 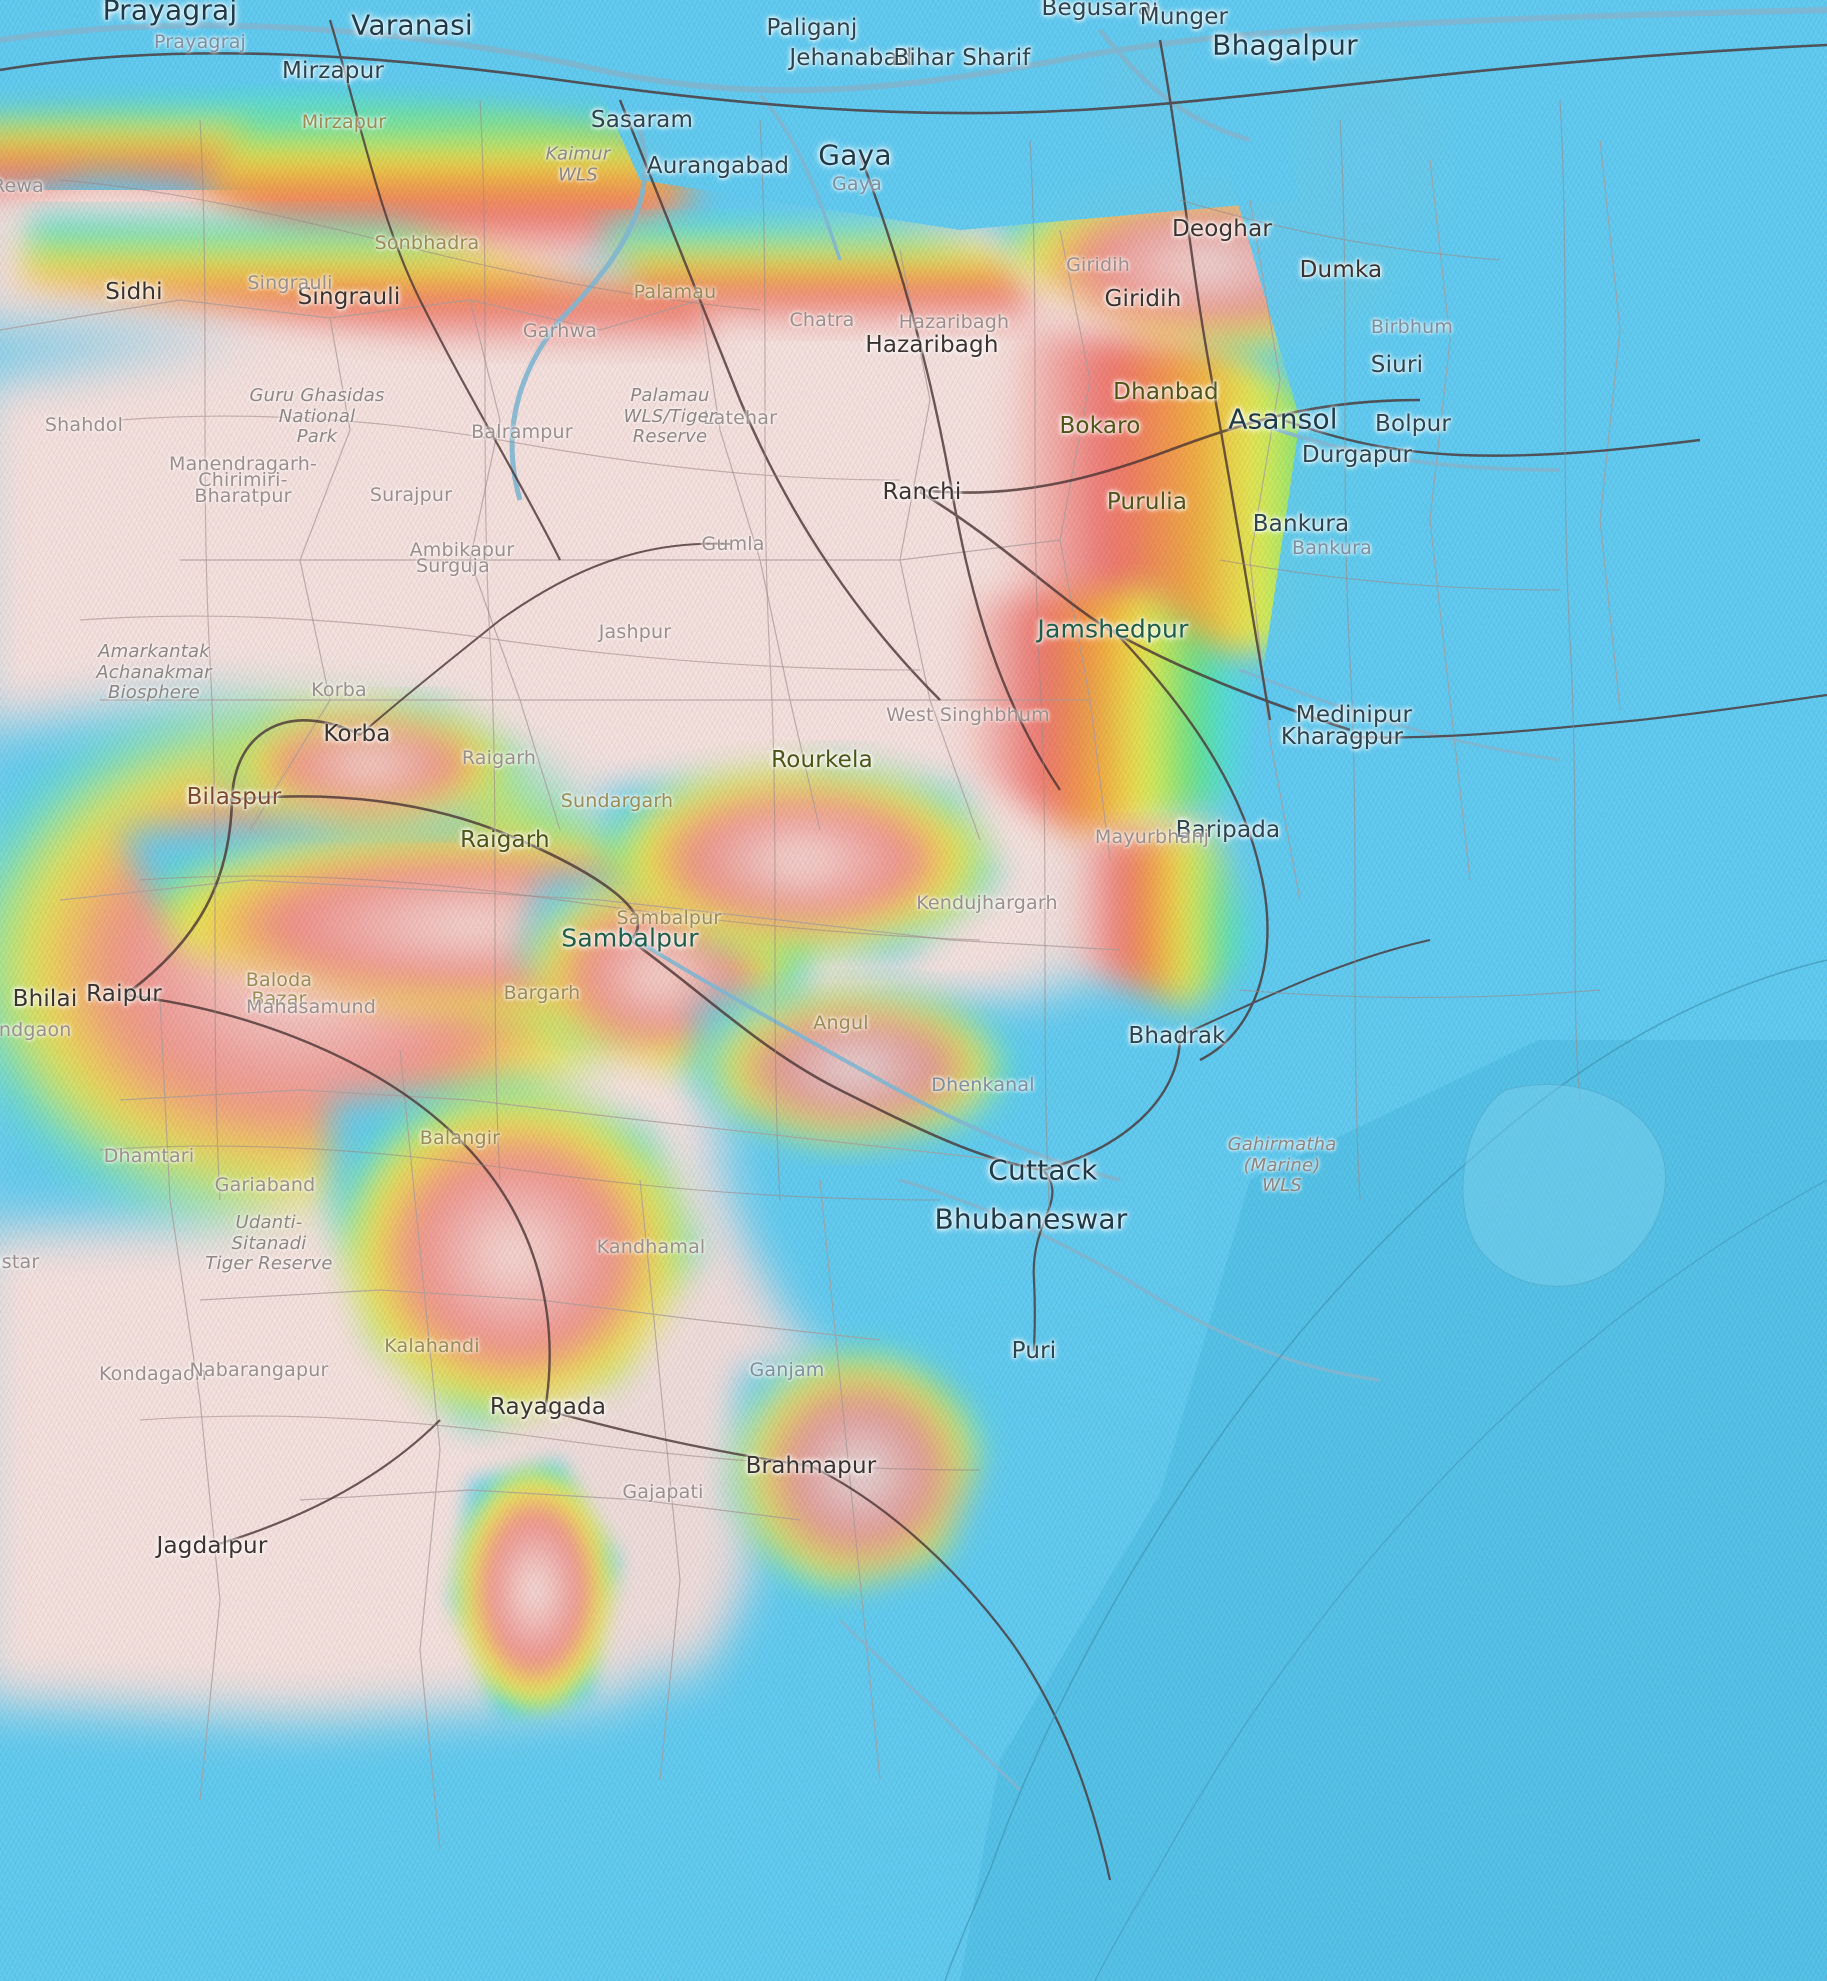 What do you see at coordinates (522, 432) in the screenshot?
I see `district-label-balrampur: Balrampur` at bounding box center [522, 432].